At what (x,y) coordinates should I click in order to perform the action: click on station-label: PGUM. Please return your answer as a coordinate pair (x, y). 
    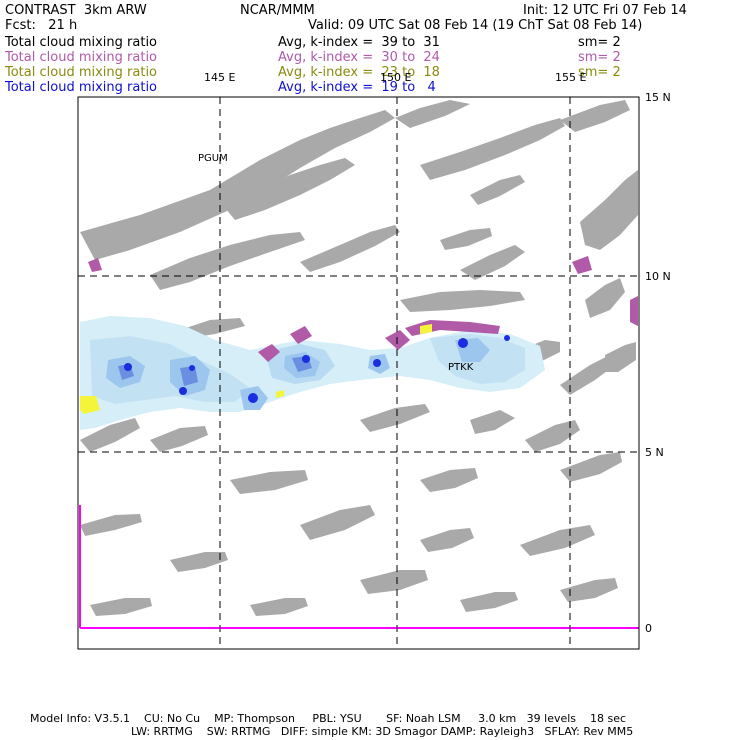
    Looking at the image, I should click on (213, 158).